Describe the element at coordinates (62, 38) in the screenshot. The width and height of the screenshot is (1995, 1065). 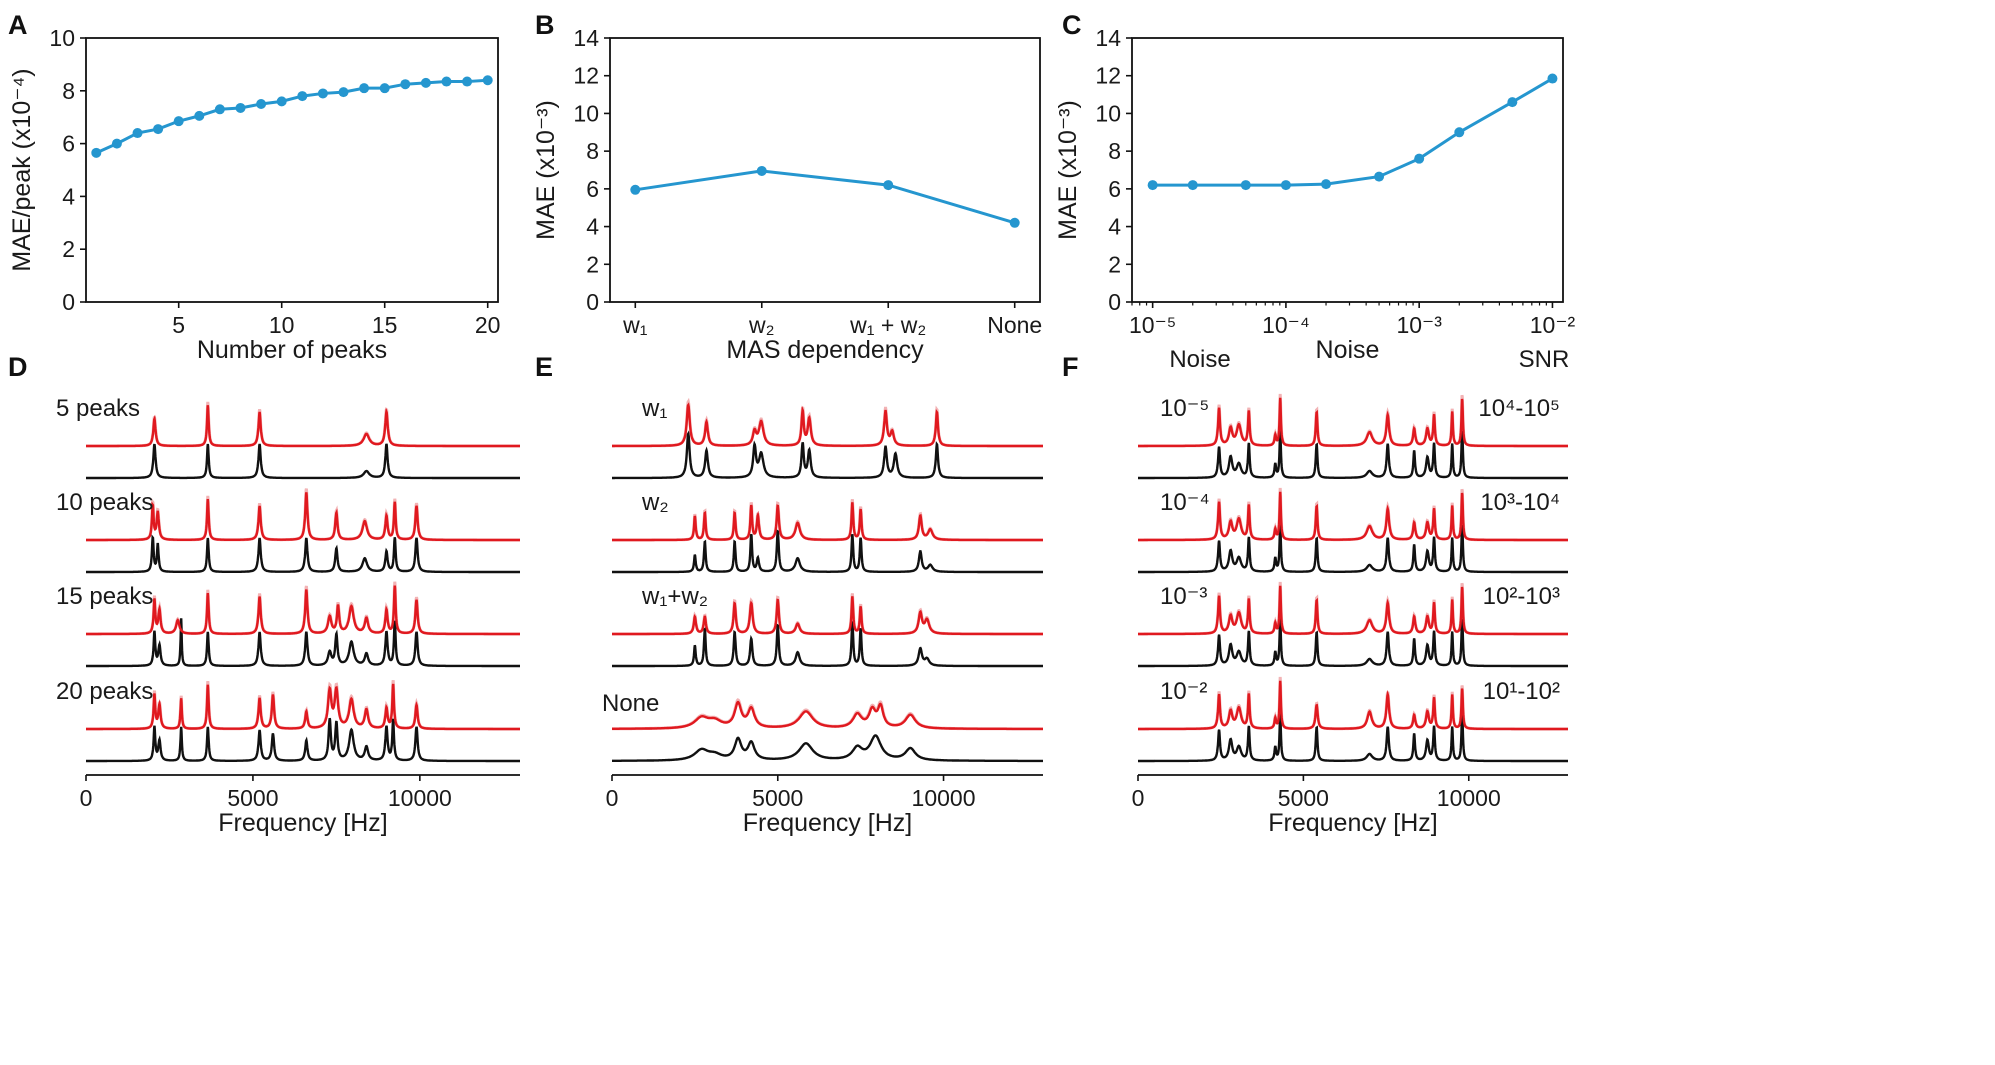
I see `y-tick-label: 10` at that location.